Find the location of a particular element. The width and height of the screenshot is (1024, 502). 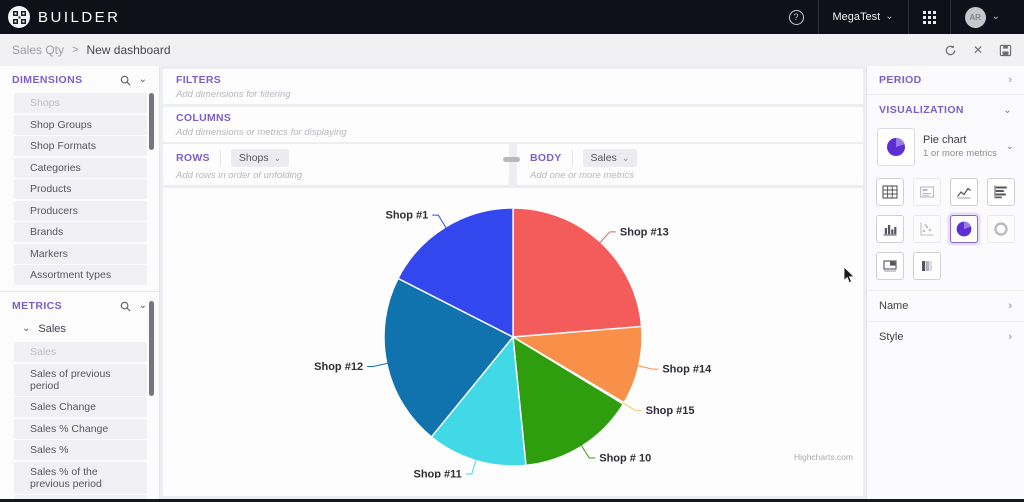

dimensions-header: DIMENSIONS ⌄ is located at coordinates (79, 78).